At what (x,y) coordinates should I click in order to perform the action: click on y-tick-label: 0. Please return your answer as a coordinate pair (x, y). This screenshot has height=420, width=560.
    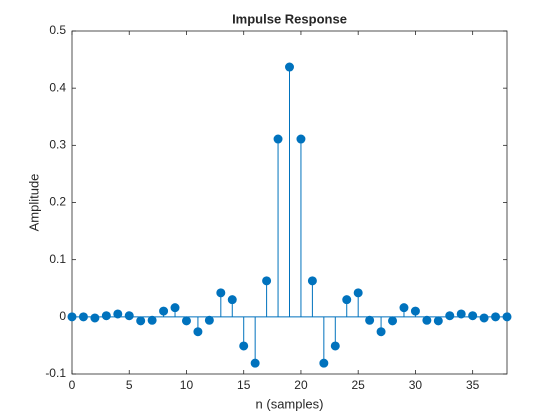
    Looking at the image, I should click on (62, 316).